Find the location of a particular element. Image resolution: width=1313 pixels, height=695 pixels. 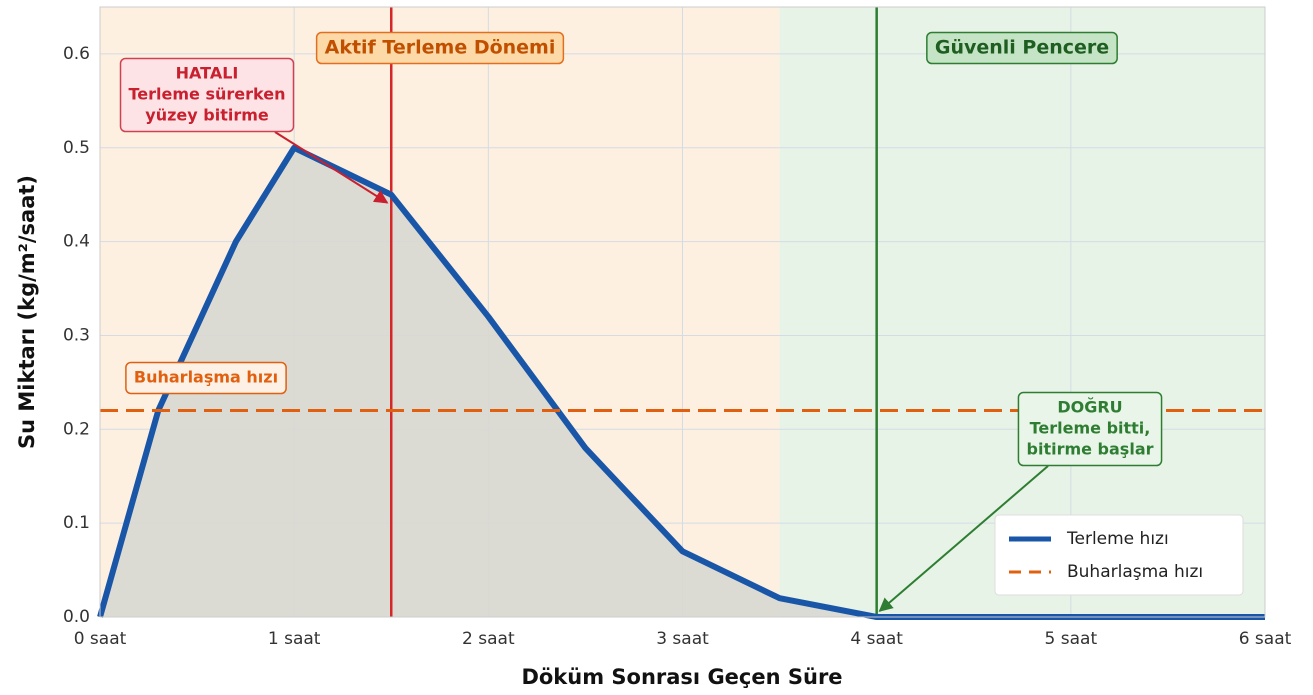

legend-box is located at coordinates (1119, 555).